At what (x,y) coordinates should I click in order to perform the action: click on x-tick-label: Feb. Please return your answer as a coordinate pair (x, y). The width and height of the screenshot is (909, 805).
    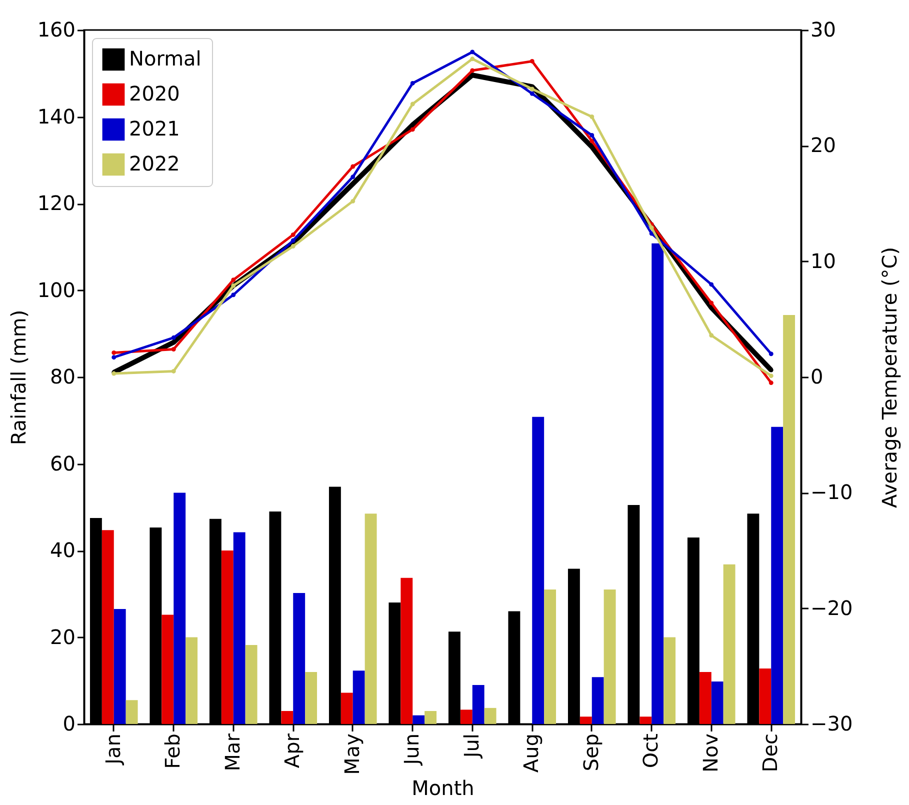
    Looking at the image, I should click on (172, 751).